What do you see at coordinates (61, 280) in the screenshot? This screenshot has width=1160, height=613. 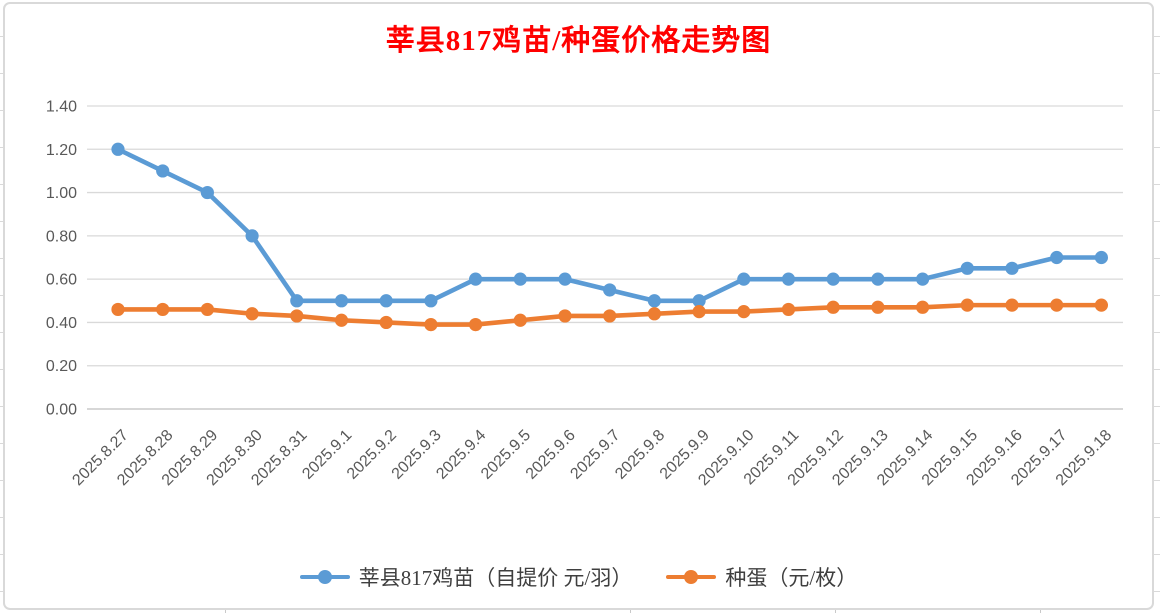 I see `y-tick-label: 0.60` at bounding box center [61, 280].